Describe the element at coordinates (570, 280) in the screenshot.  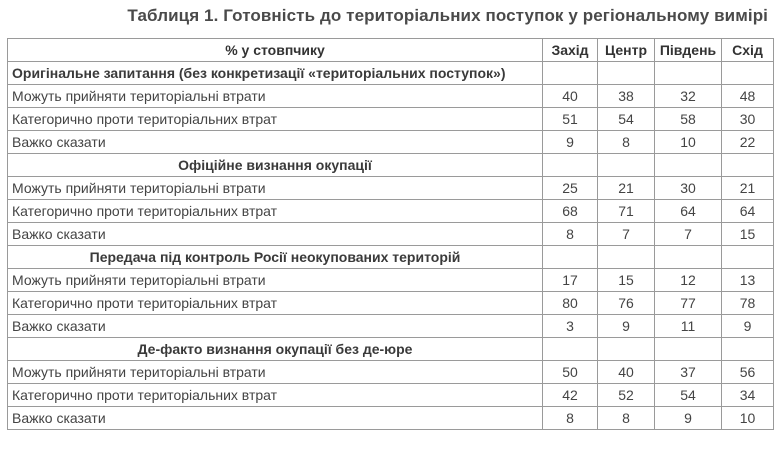
I see `cell-value: 17` at that location.